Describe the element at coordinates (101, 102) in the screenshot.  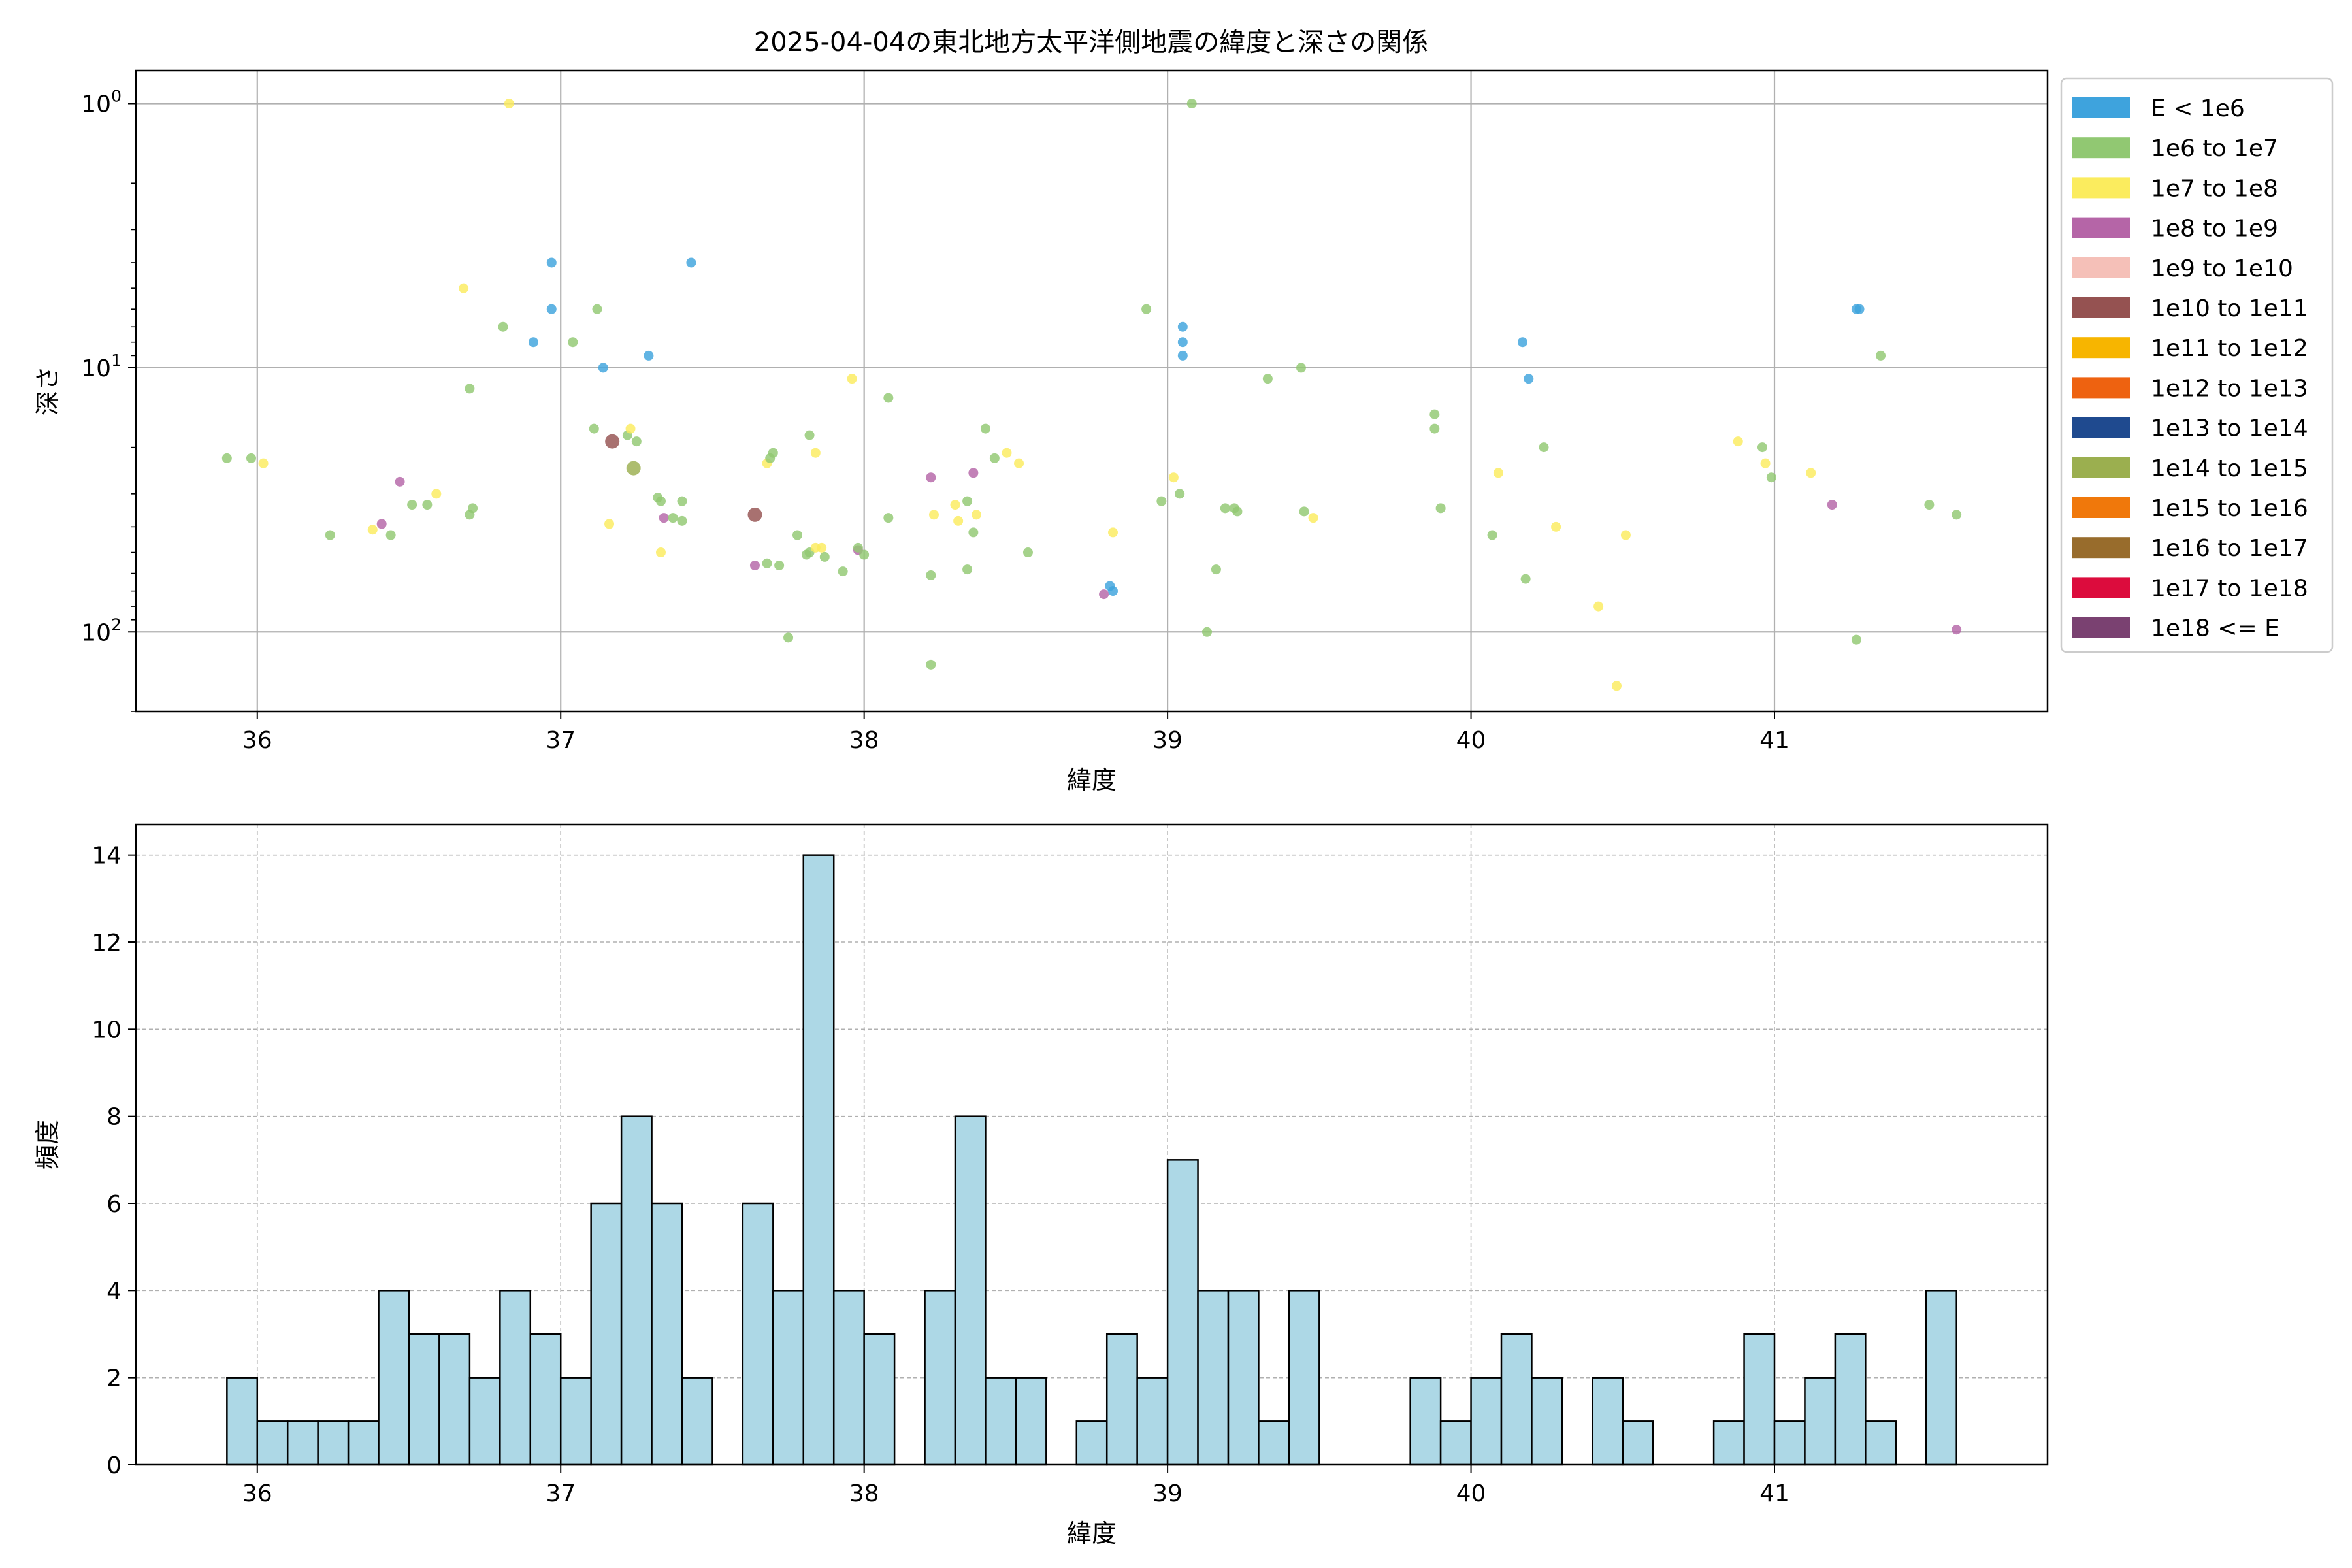
I see `scatter-y-tick-label: 10⁰` at that location.